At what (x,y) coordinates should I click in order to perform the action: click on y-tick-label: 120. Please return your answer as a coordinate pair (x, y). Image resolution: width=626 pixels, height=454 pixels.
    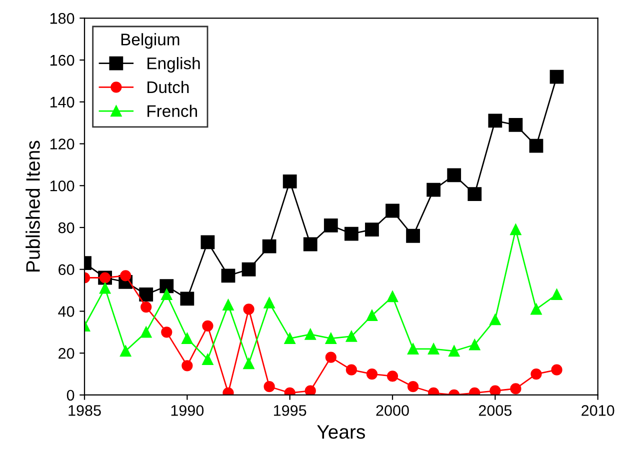
    Looking at the image, I should click on (62, 144).